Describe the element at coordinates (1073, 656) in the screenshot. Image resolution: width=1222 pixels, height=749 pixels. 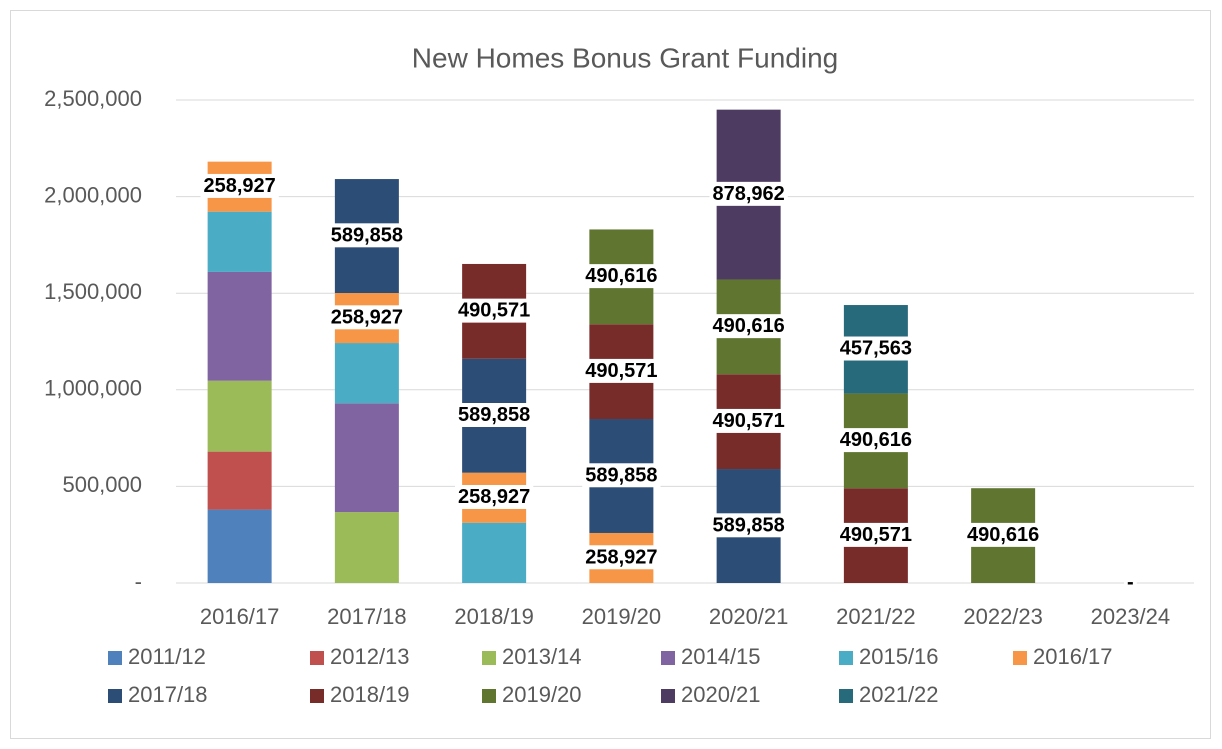
I see `legend-label: 2016/17` at that location.